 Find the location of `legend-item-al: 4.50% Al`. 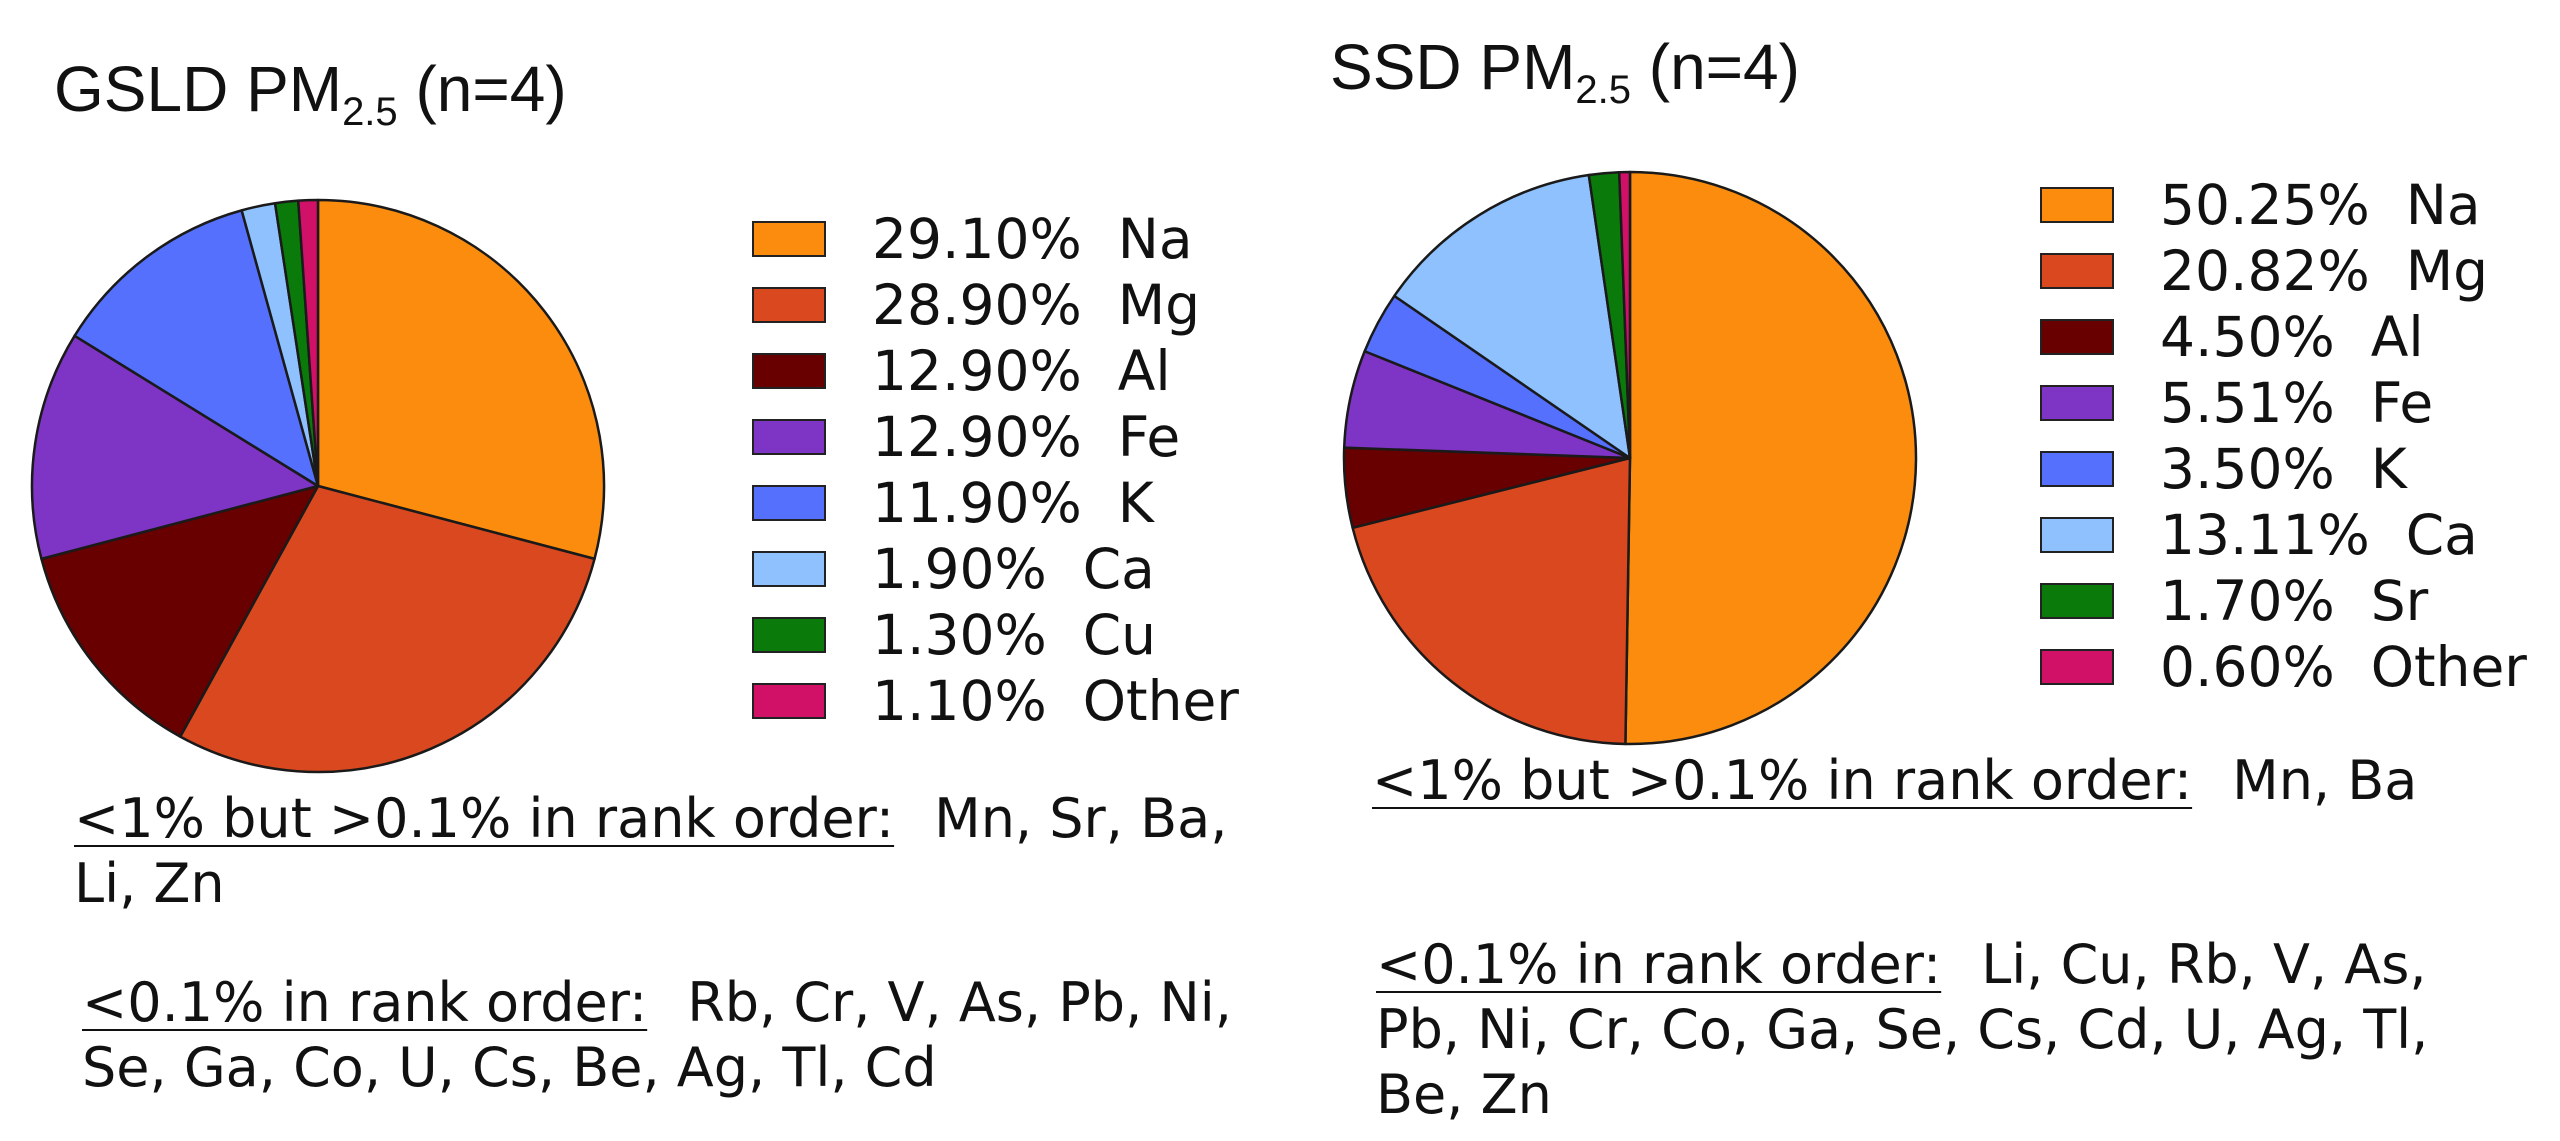

legend-item-al: 4.50% Al is located at coordinates (2283, 337).